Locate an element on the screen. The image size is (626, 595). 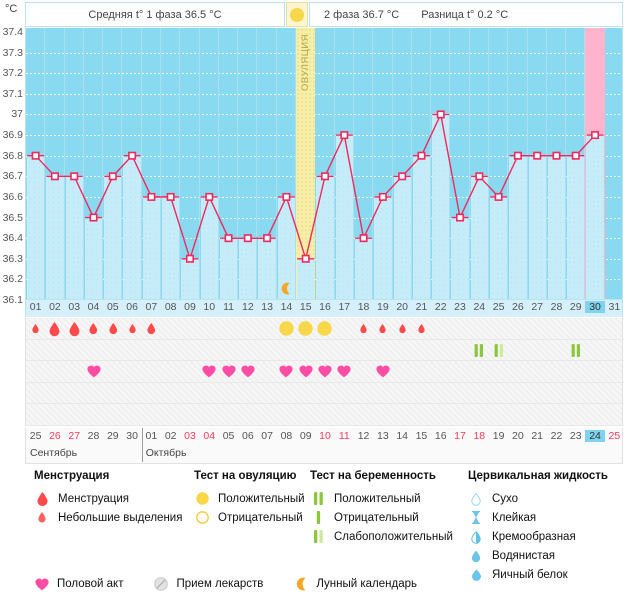
cycle-day-label: 11 is located at coordinates (228, 307).